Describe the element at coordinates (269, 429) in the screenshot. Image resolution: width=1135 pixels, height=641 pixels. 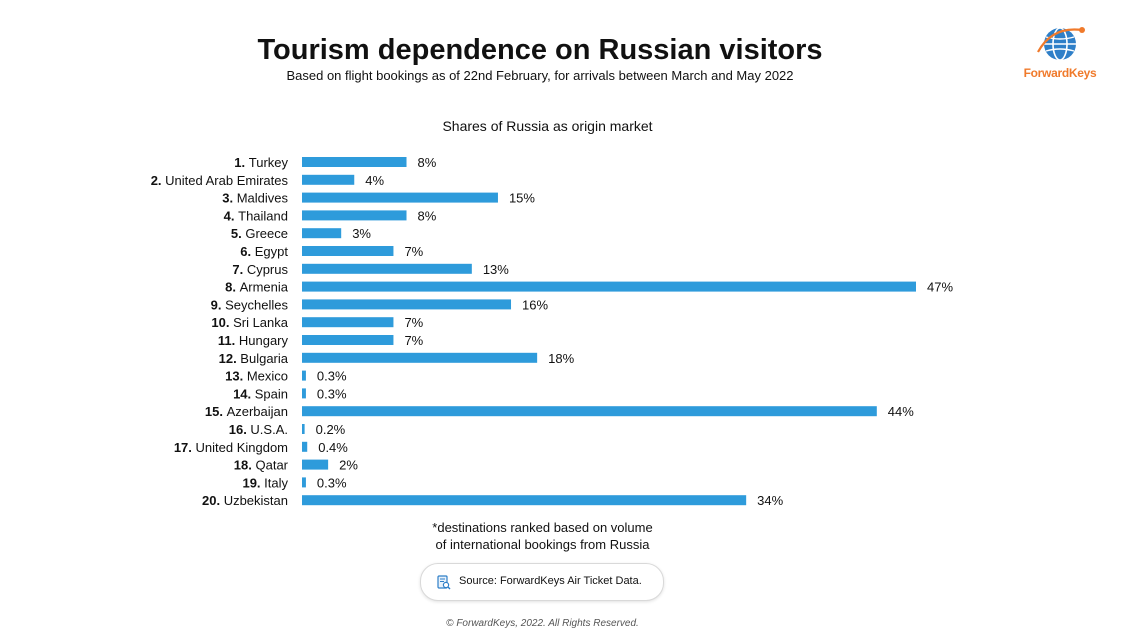
I see `category-name: U.S.A.` at that location.